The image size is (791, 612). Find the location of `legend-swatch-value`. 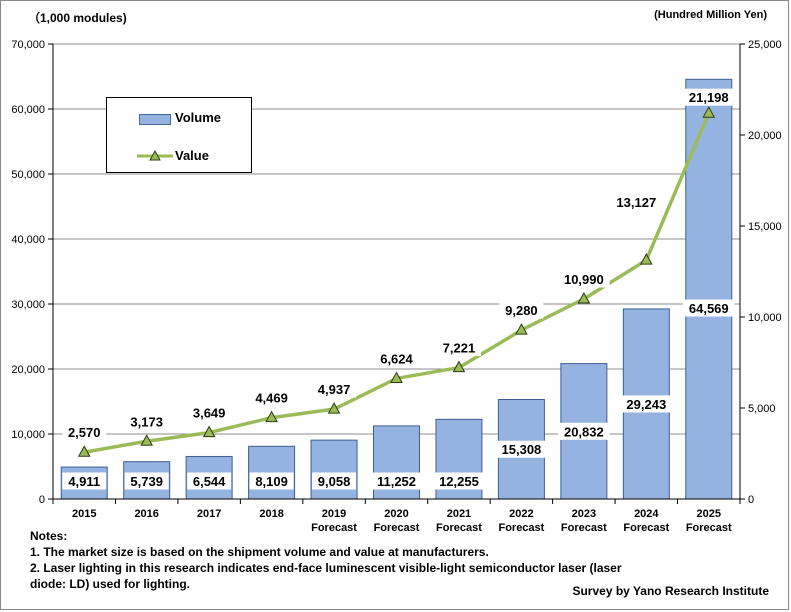

legend-swatch-value is located at coordinates (155, 155).